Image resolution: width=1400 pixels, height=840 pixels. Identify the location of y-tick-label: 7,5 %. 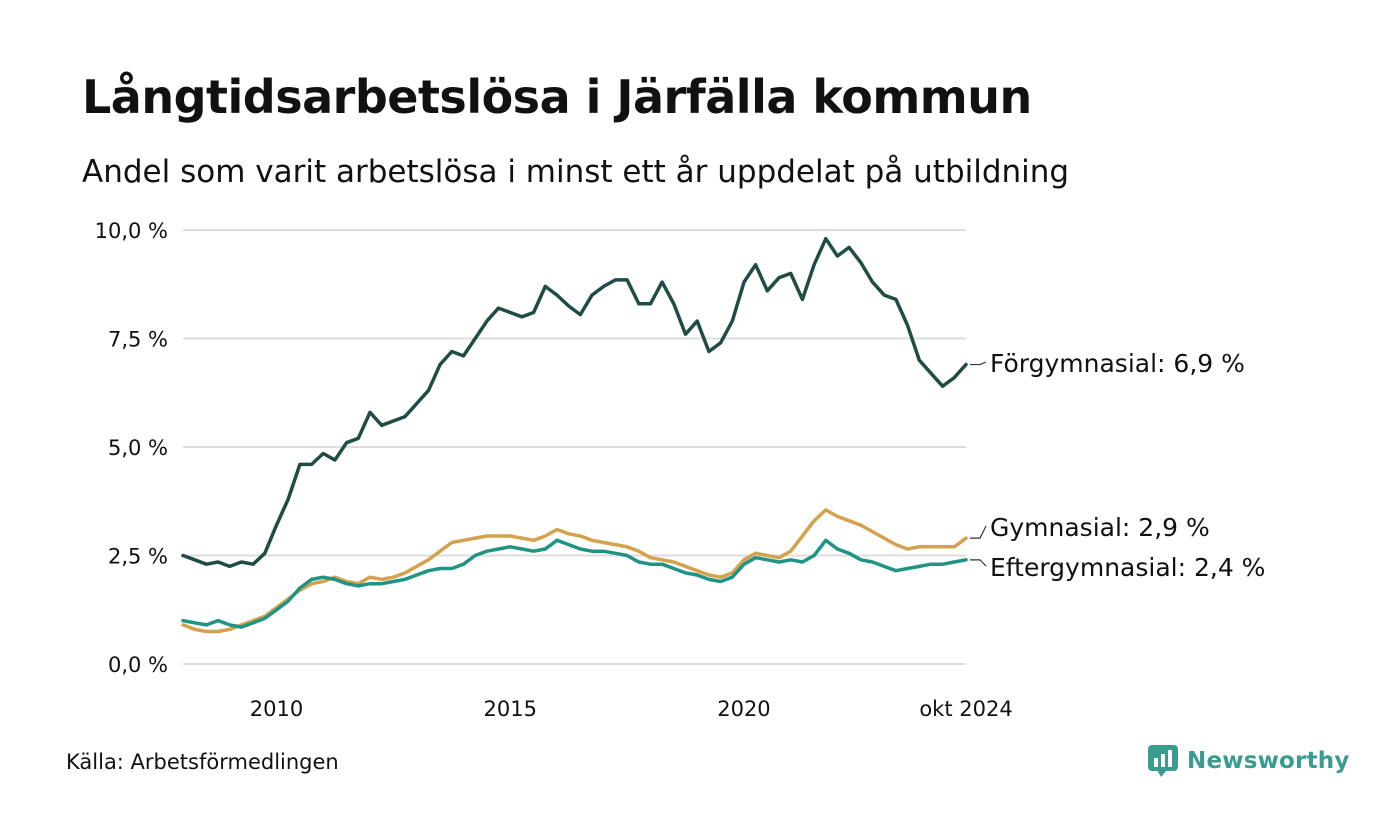
(138, 340).